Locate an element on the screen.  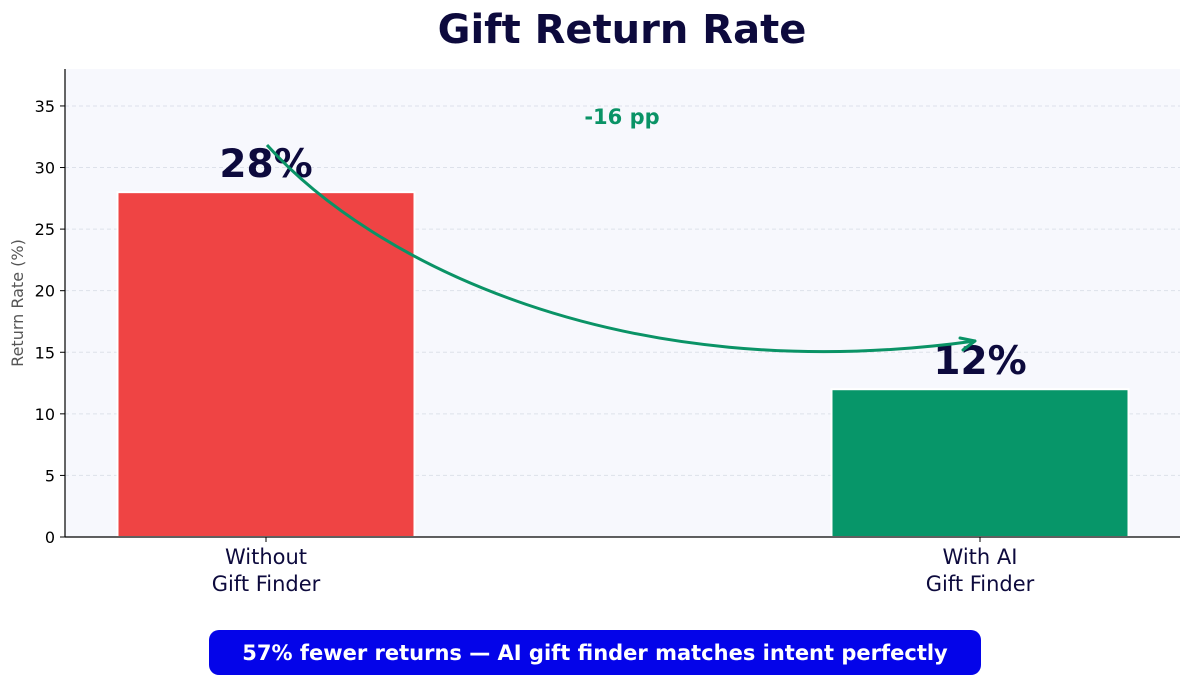
y-tick-label: 25 is located at coordinates (45, 229).